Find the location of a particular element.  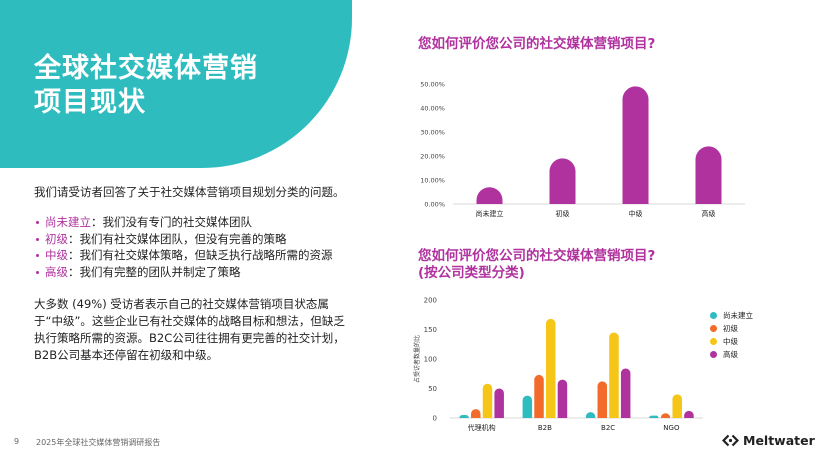

level-desc: ：我们有完整的团队并制定了策略 is located at coordinates (154, 271).